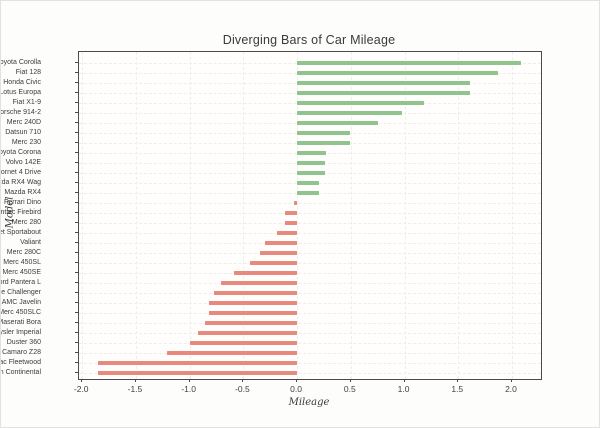 Image resolution: width=600 pixels, height=428 pixels. Describe the element at coordinates (26, 142) in the screenshot. I see `y-tick-label: Merc 230` at that location.